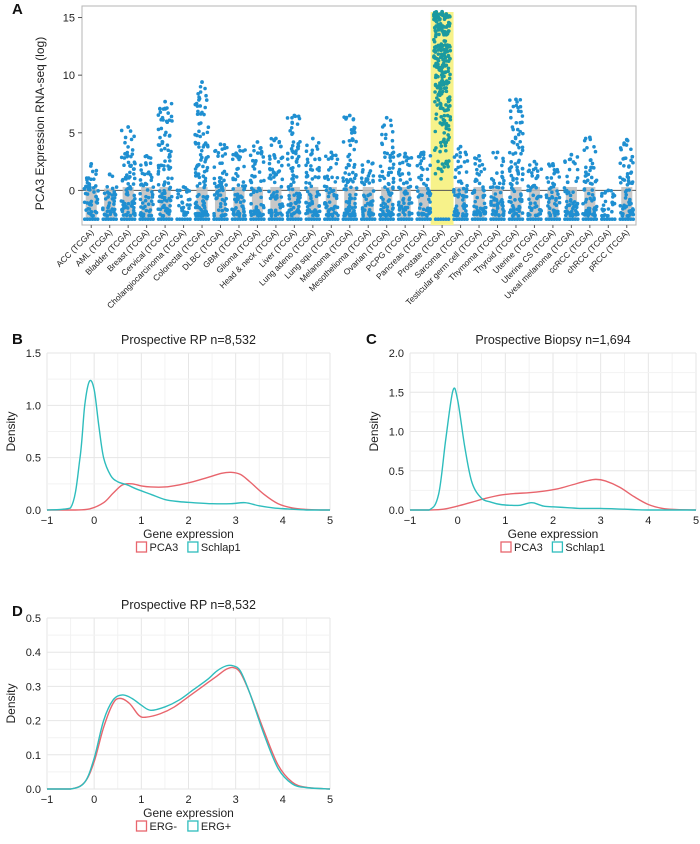 The height and width of the screenshot is (844, 700). What do you see at coordinates (236, 521) in the screenshot?
I see `x-tick-label: 3` at bounding box center [236, 521].